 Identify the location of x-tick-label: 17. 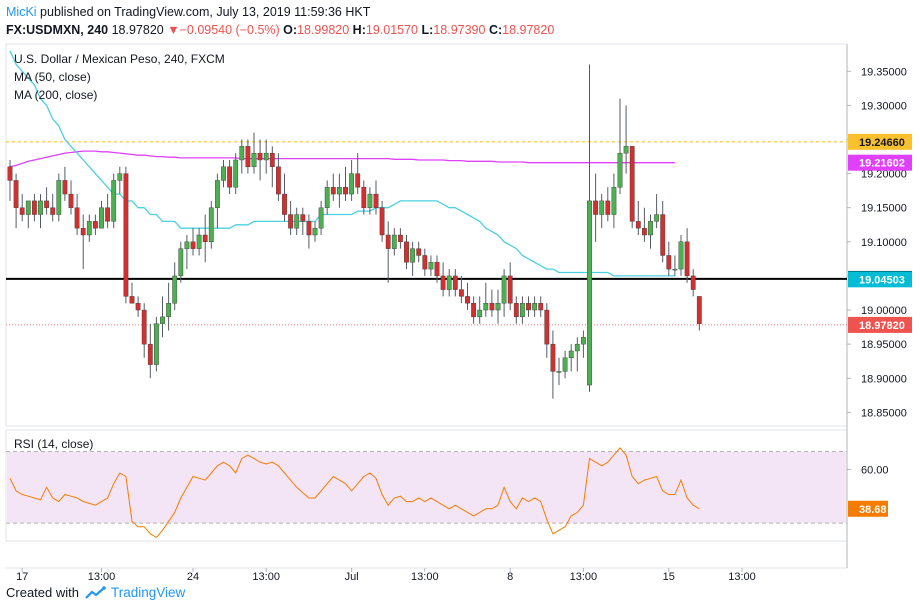
(22, 575).